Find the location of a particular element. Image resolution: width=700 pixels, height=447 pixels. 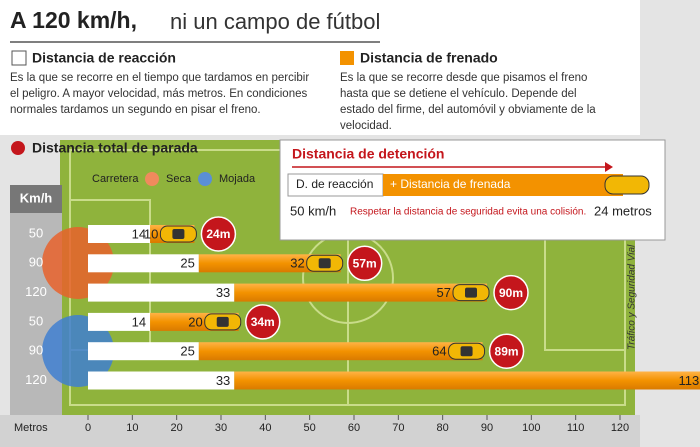

inset-label: D. de reacción is located at coordinates (334, 184).